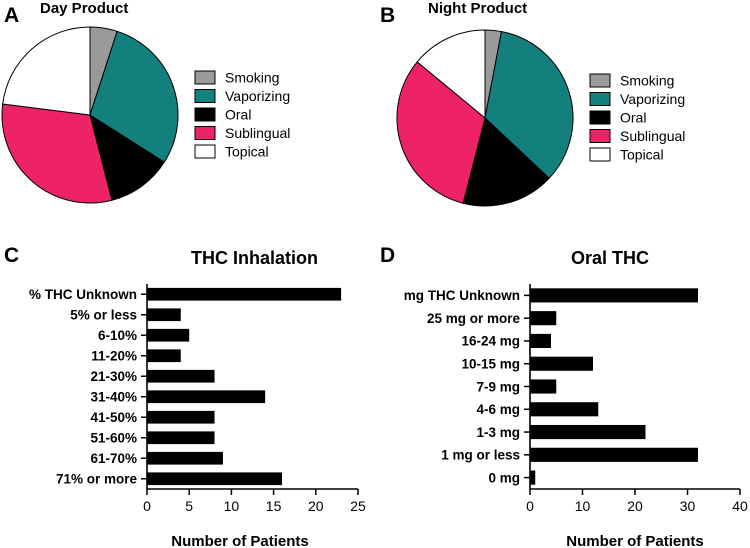 The width and height of the screenshot is (750, 548). I want to click on bar-d-25-mg-or-more, so click(543, 318).